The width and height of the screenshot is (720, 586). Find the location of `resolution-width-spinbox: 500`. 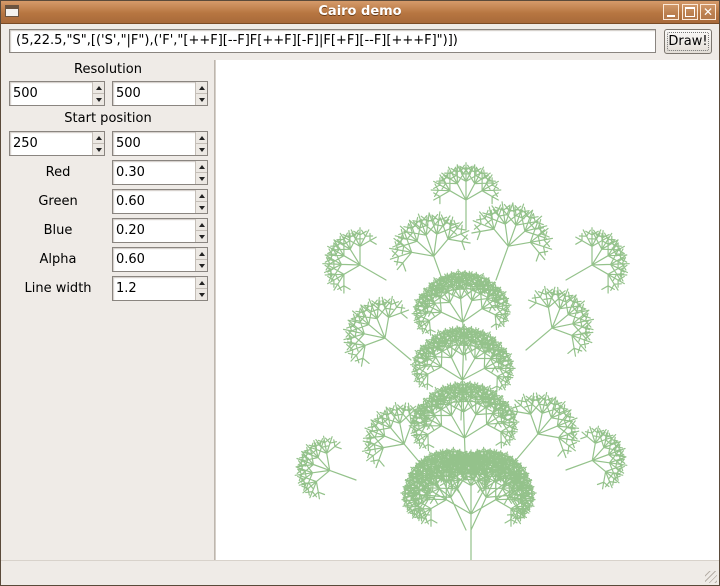

resolution-width-spinbox: 500 is located at coordinates (57, 93).